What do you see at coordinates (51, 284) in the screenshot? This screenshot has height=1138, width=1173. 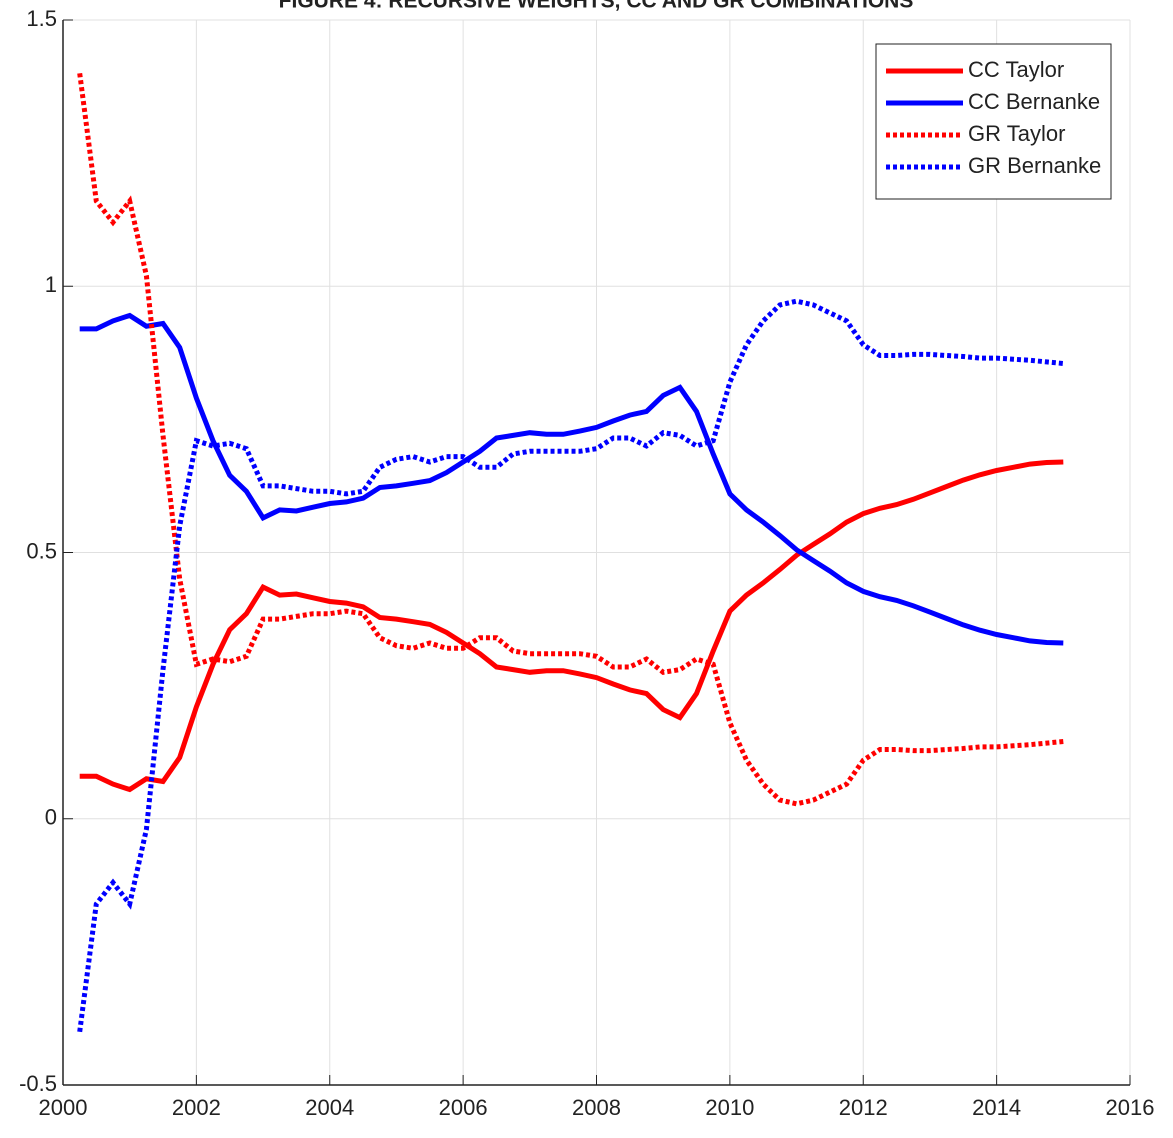 I see `y-tick-label: 1` at bounding box center [51, 284].